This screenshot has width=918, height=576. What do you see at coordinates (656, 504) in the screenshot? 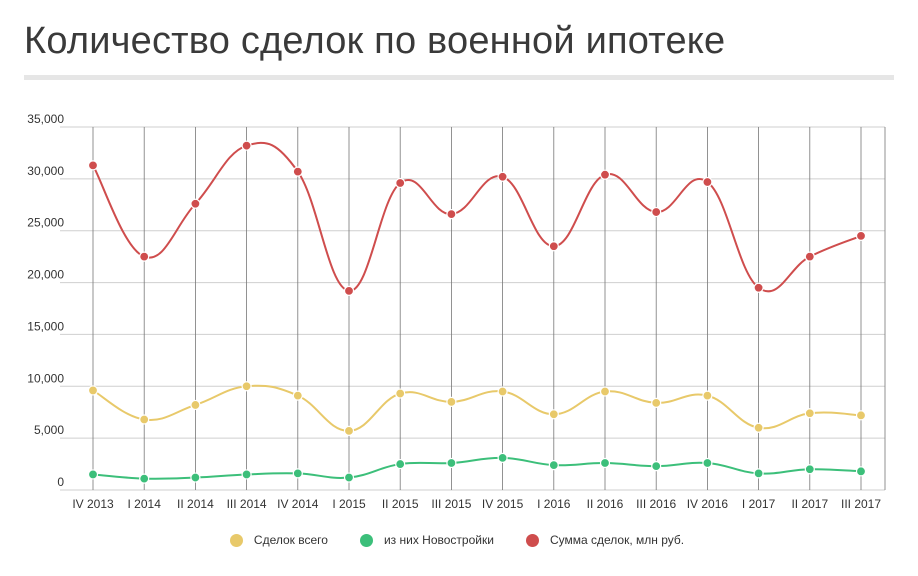
I see `x-tick-label: III 2016` at bounding box center [656, 504].